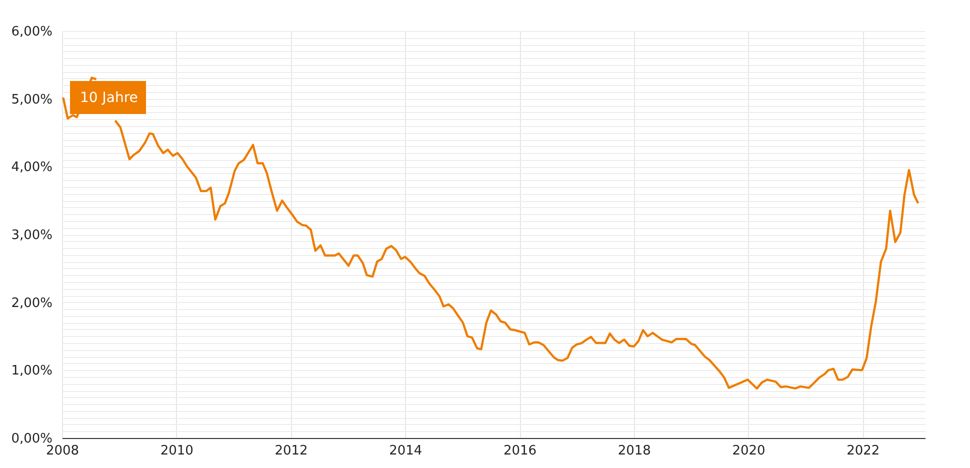  I want to click on y-tick-label: 4,00%, so click(31, 168).